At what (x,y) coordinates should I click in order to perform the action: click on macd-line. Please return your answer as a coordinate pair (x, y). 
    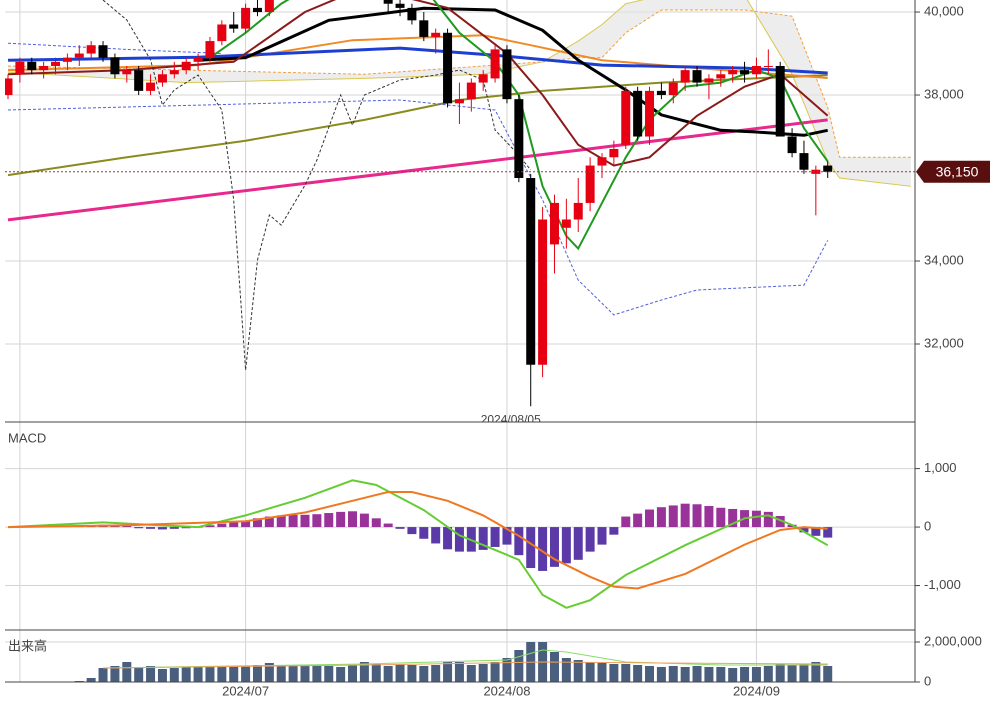
    Looking at the image, I should click on (418, 544).